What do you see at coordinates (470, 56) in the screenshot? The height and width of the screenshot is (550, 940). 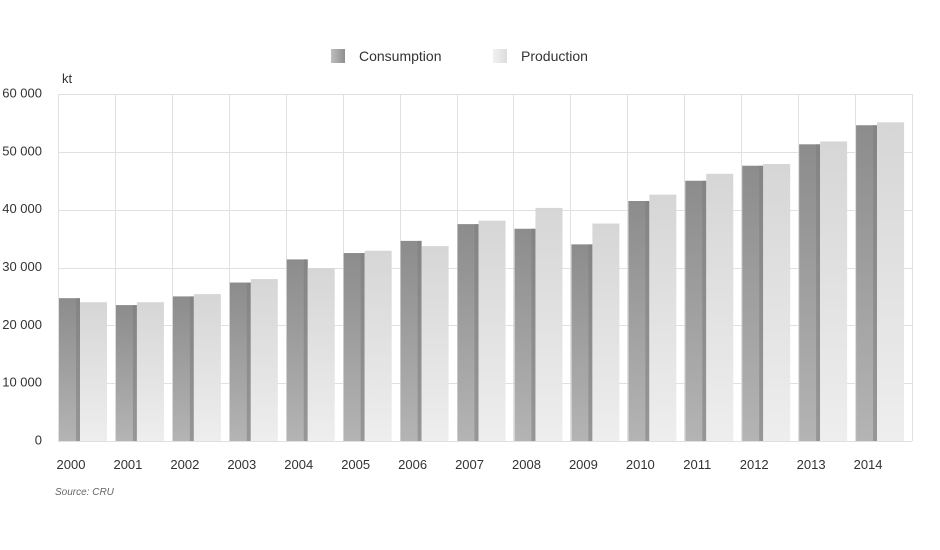 I see `legend: Consumption Production` at bounding box center [470, 56].